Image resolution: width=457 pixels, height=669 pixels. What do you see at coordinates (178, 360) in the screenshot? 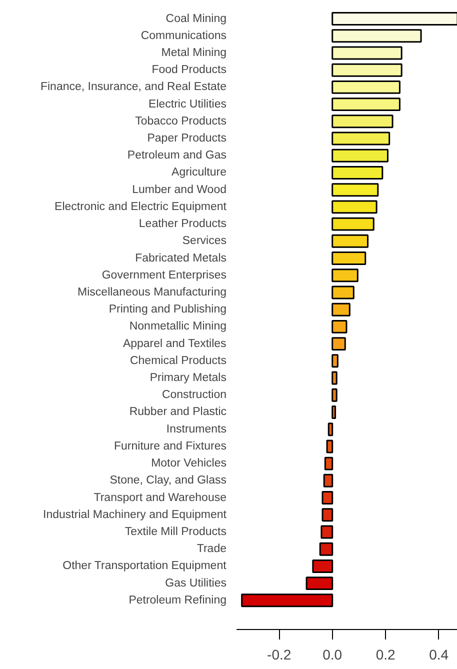
I see `y-tick-label: Chemical Products` at bounding box center [178, 360].